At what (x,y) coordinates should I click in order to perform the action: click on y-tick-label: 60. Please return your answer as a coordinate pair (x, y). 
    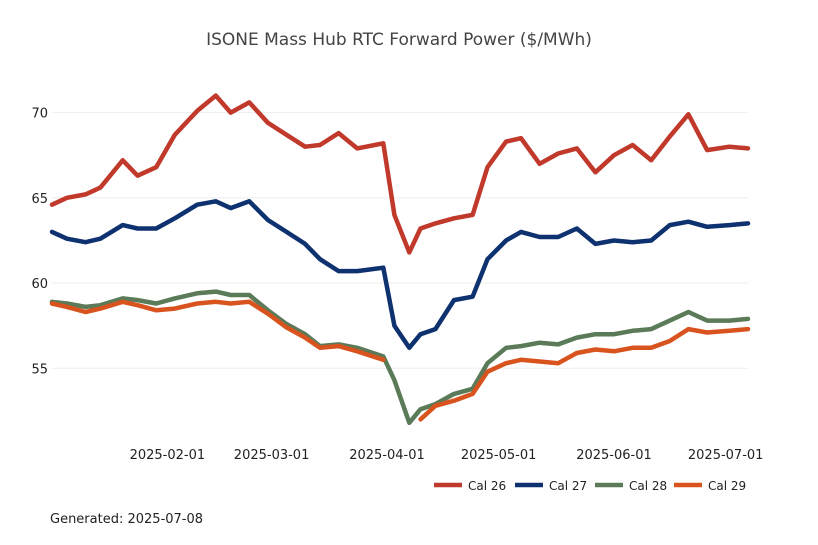
    Looking at the image, I should click on (39, 284).